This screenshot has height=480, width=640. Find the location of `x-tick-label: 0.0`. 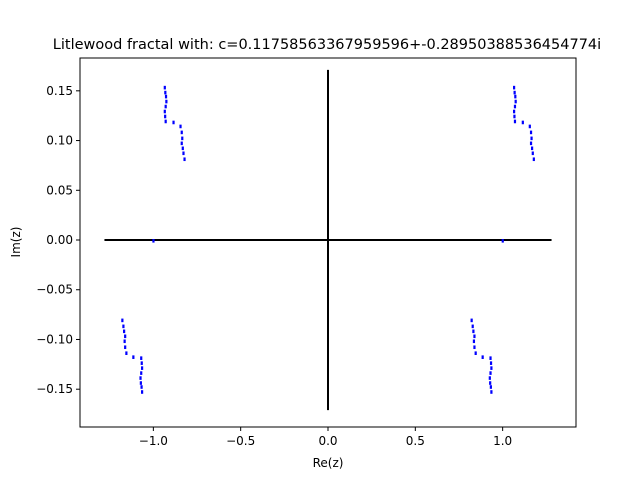

x-tick-label: 0.0 is located at coordinates (327, 441).